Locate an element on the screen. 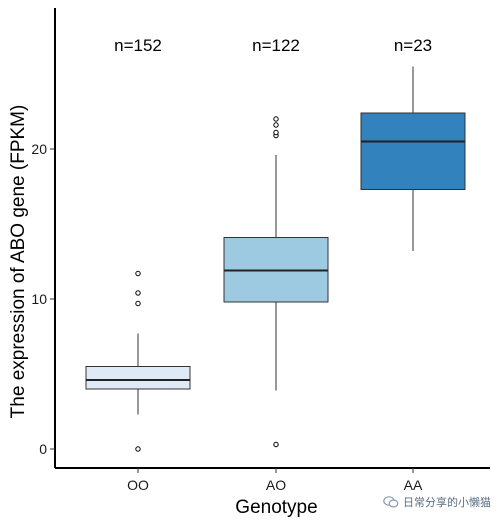  y-tick-label: 20 is located at coordinates (39, 149).